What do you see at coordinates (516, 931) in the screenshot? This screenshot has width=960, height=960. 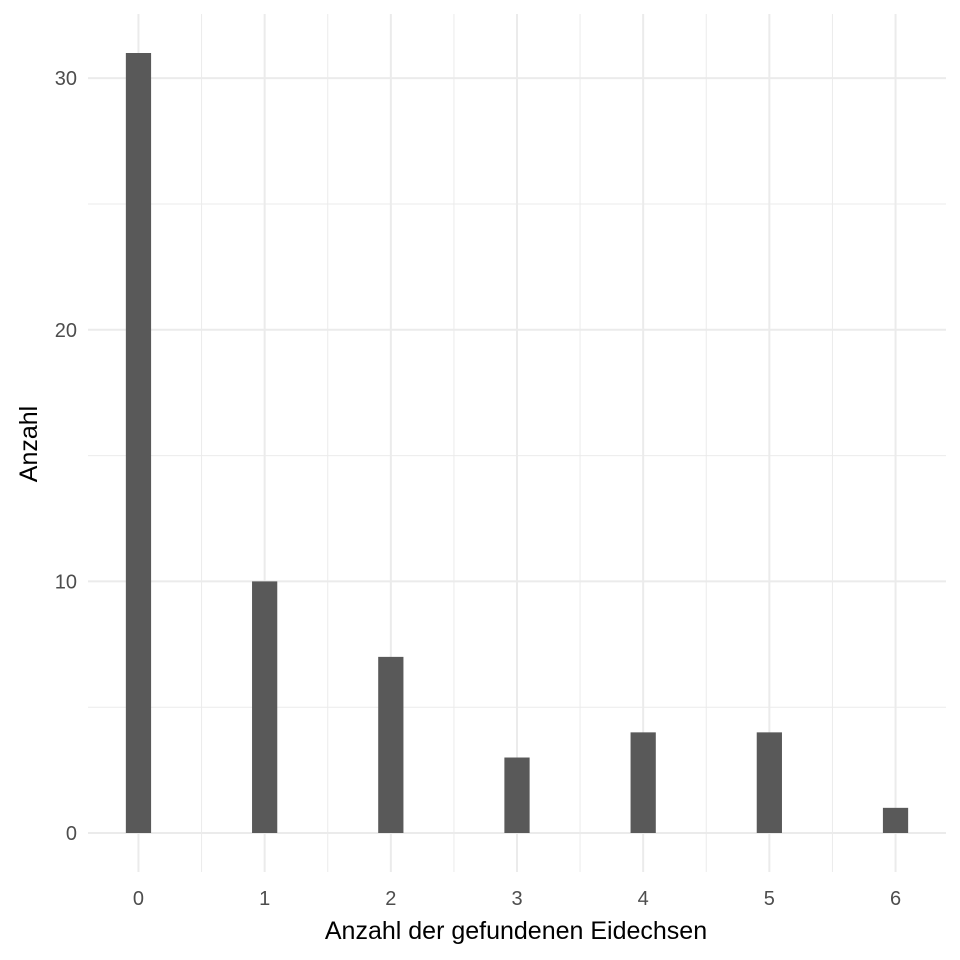 I see `x-axis-title: Anzahl der gefundenen Eidechsen` at bounding box center [516, 931].